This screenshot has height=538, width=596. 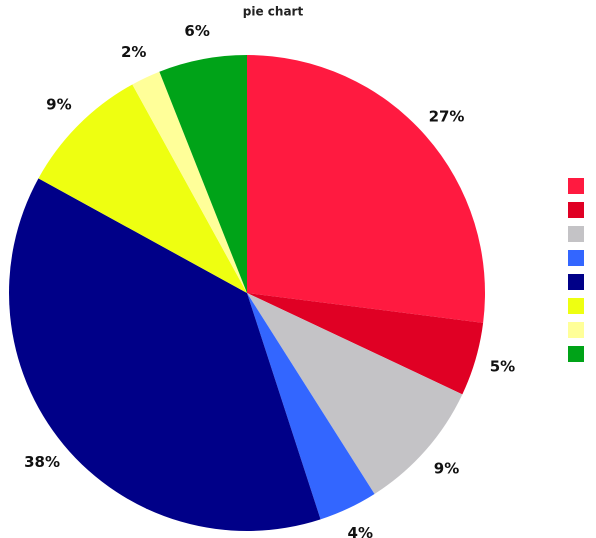 What do you see at coordinates (360, 531) in the screenshot?
I see `slice-label: 4%` at bounding box center [360, 531].